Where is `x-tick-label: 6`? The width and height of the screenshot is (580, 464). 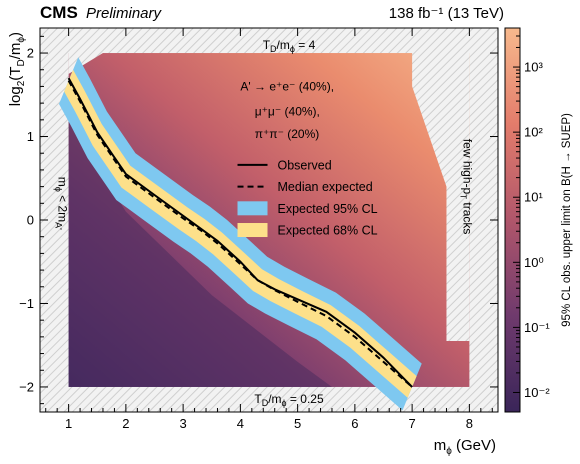 x-tick-label: 6 is located at coordinates (354, 423).